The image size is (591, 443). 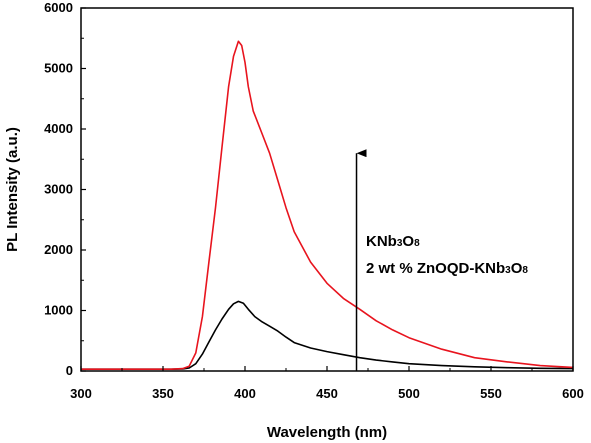 What do you see at coordinates (58, 68) in the screenshot?
I see `y-tick-label: 5000` at bounding box center [58, 68].